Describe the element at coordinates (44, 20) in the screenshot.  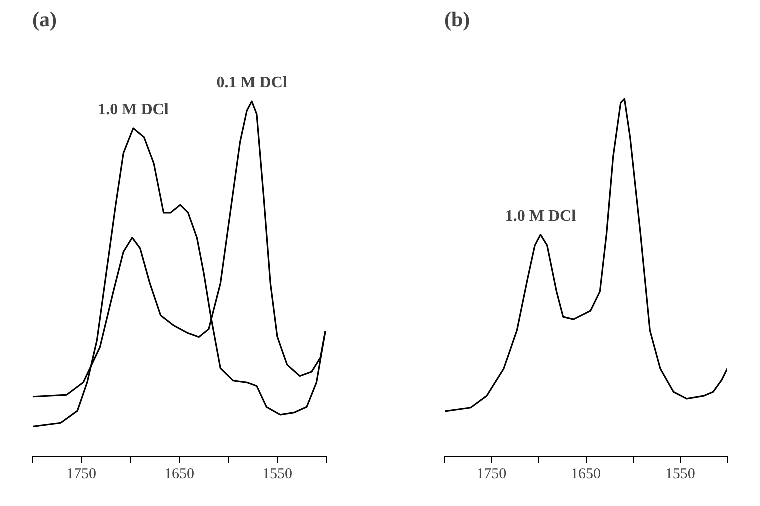
I see `chart-title: (a)` at that location.